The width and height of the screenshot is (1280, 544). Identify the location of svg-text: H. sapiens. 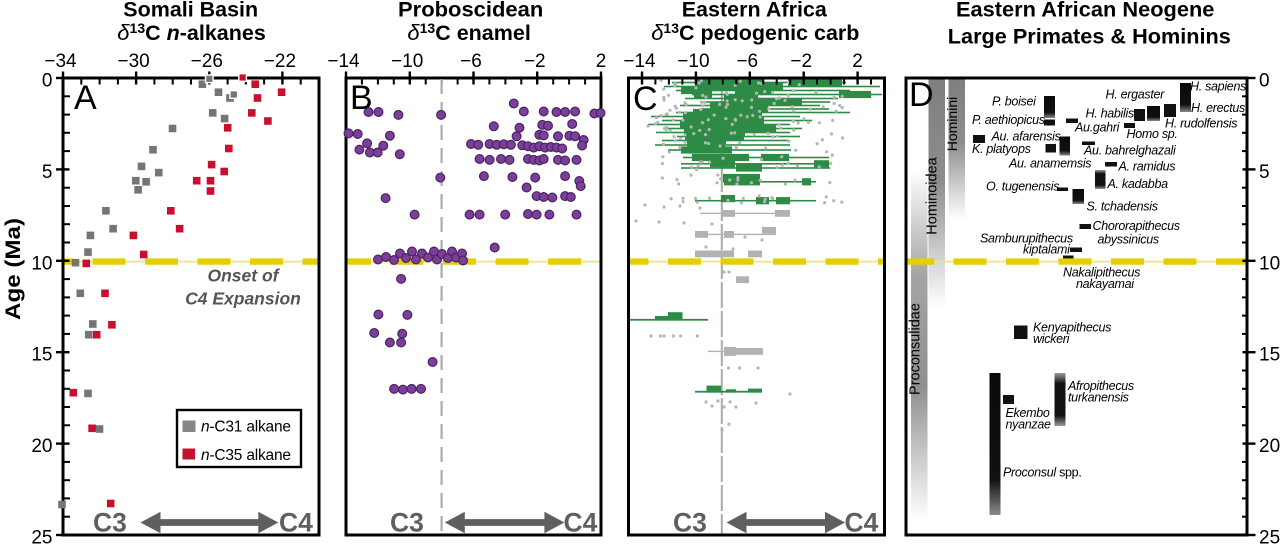
(1218, 87).